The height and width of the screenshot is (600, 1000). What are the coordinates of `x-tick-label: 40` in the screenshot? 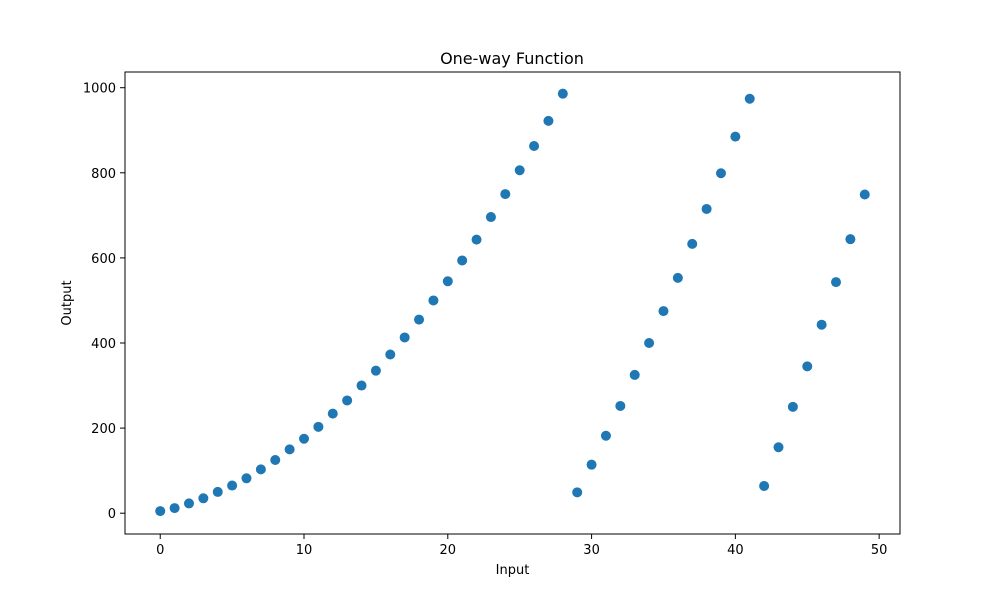 It's located at (735, 550).